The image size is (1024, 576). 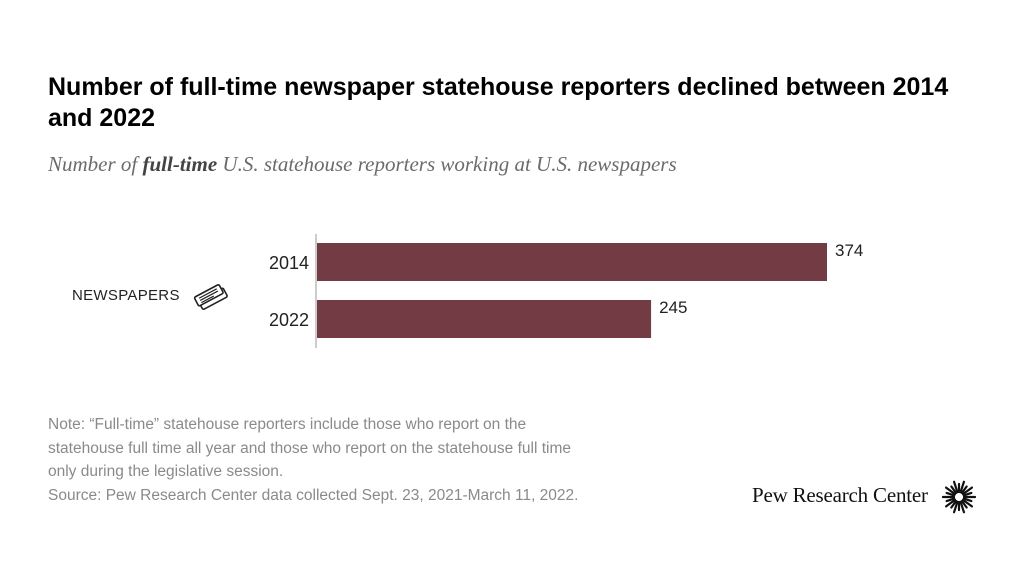 What do you see at coordinates (180, 164) in the screenshot?
I see `subtitle-emphasis: full-time` at bounding box center [180, 164].